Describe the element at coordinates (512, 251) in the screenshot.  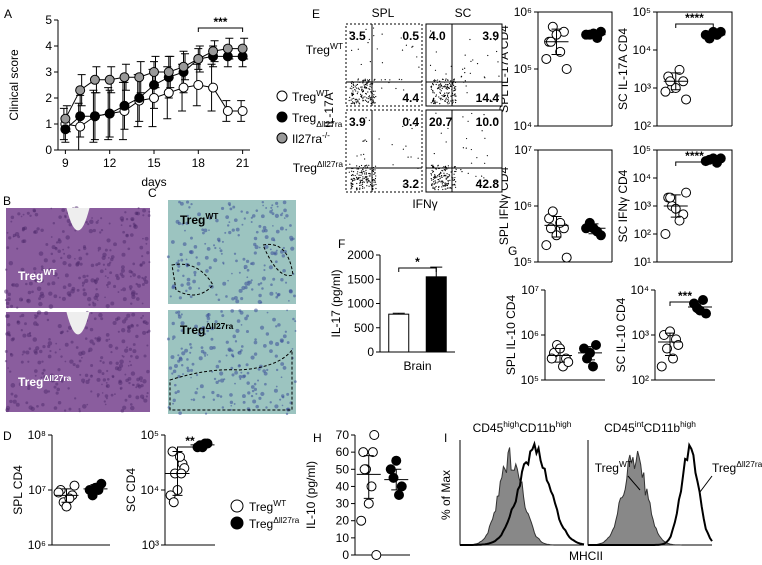
I see `panel-letter: G` at that location.